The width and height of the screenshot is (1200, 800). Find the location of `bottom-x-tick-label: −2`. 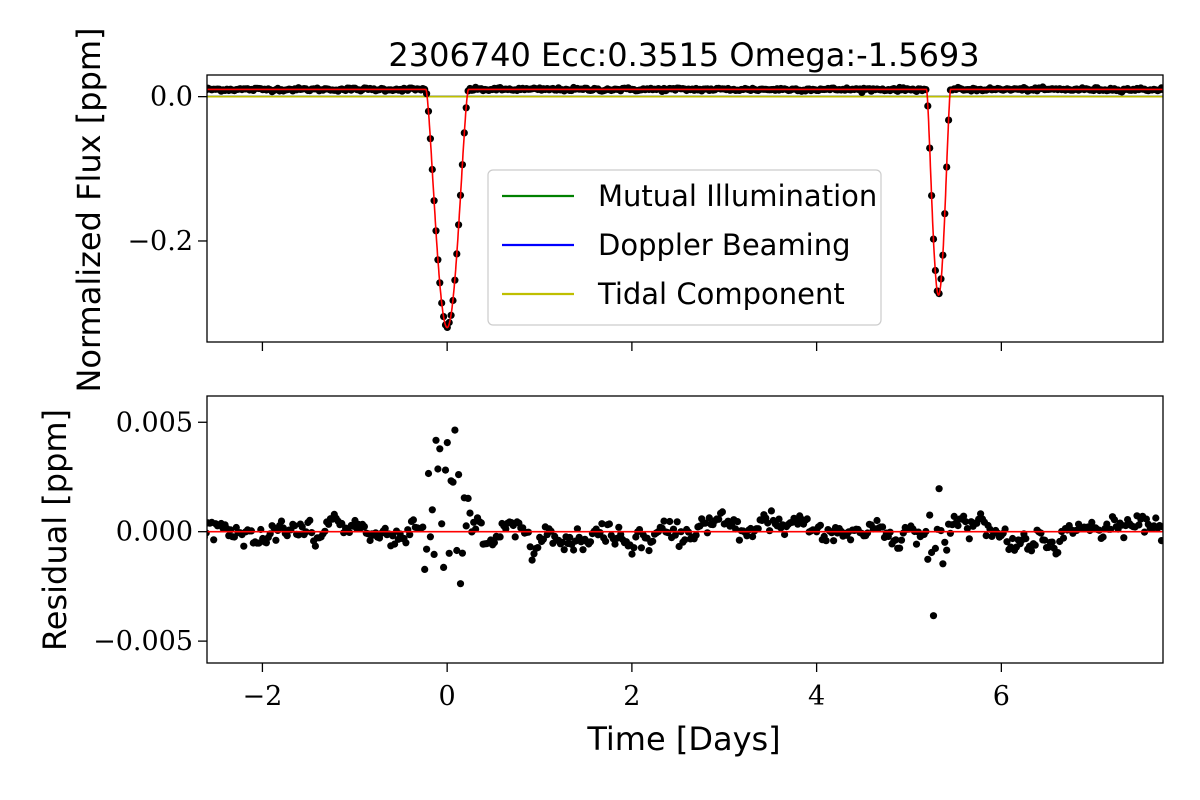

bottom-x-tick-label: −2 is located at coordinates (263, 696).